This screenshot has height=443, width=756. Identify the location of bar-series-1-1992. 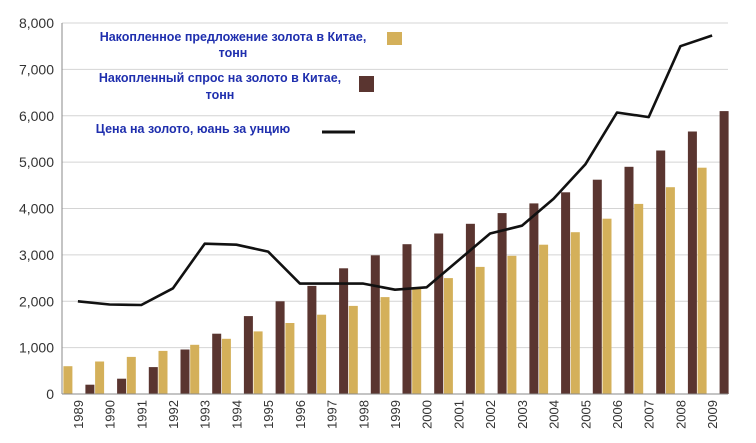
(163, 372).